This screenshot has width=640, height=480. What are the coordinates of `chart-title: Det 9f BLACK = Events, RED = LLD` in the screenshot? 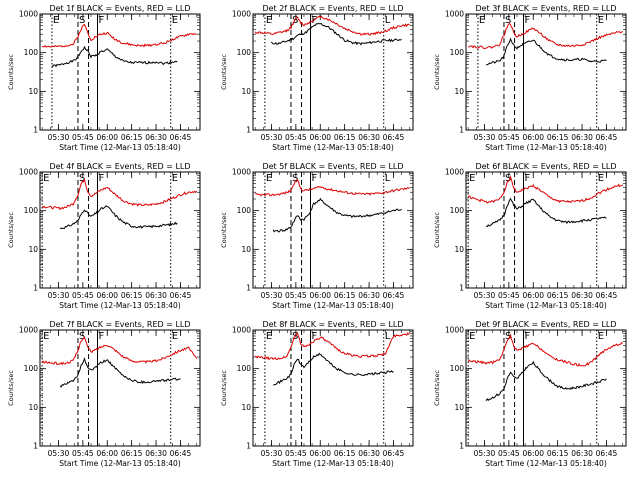 It's located at (545, 324).